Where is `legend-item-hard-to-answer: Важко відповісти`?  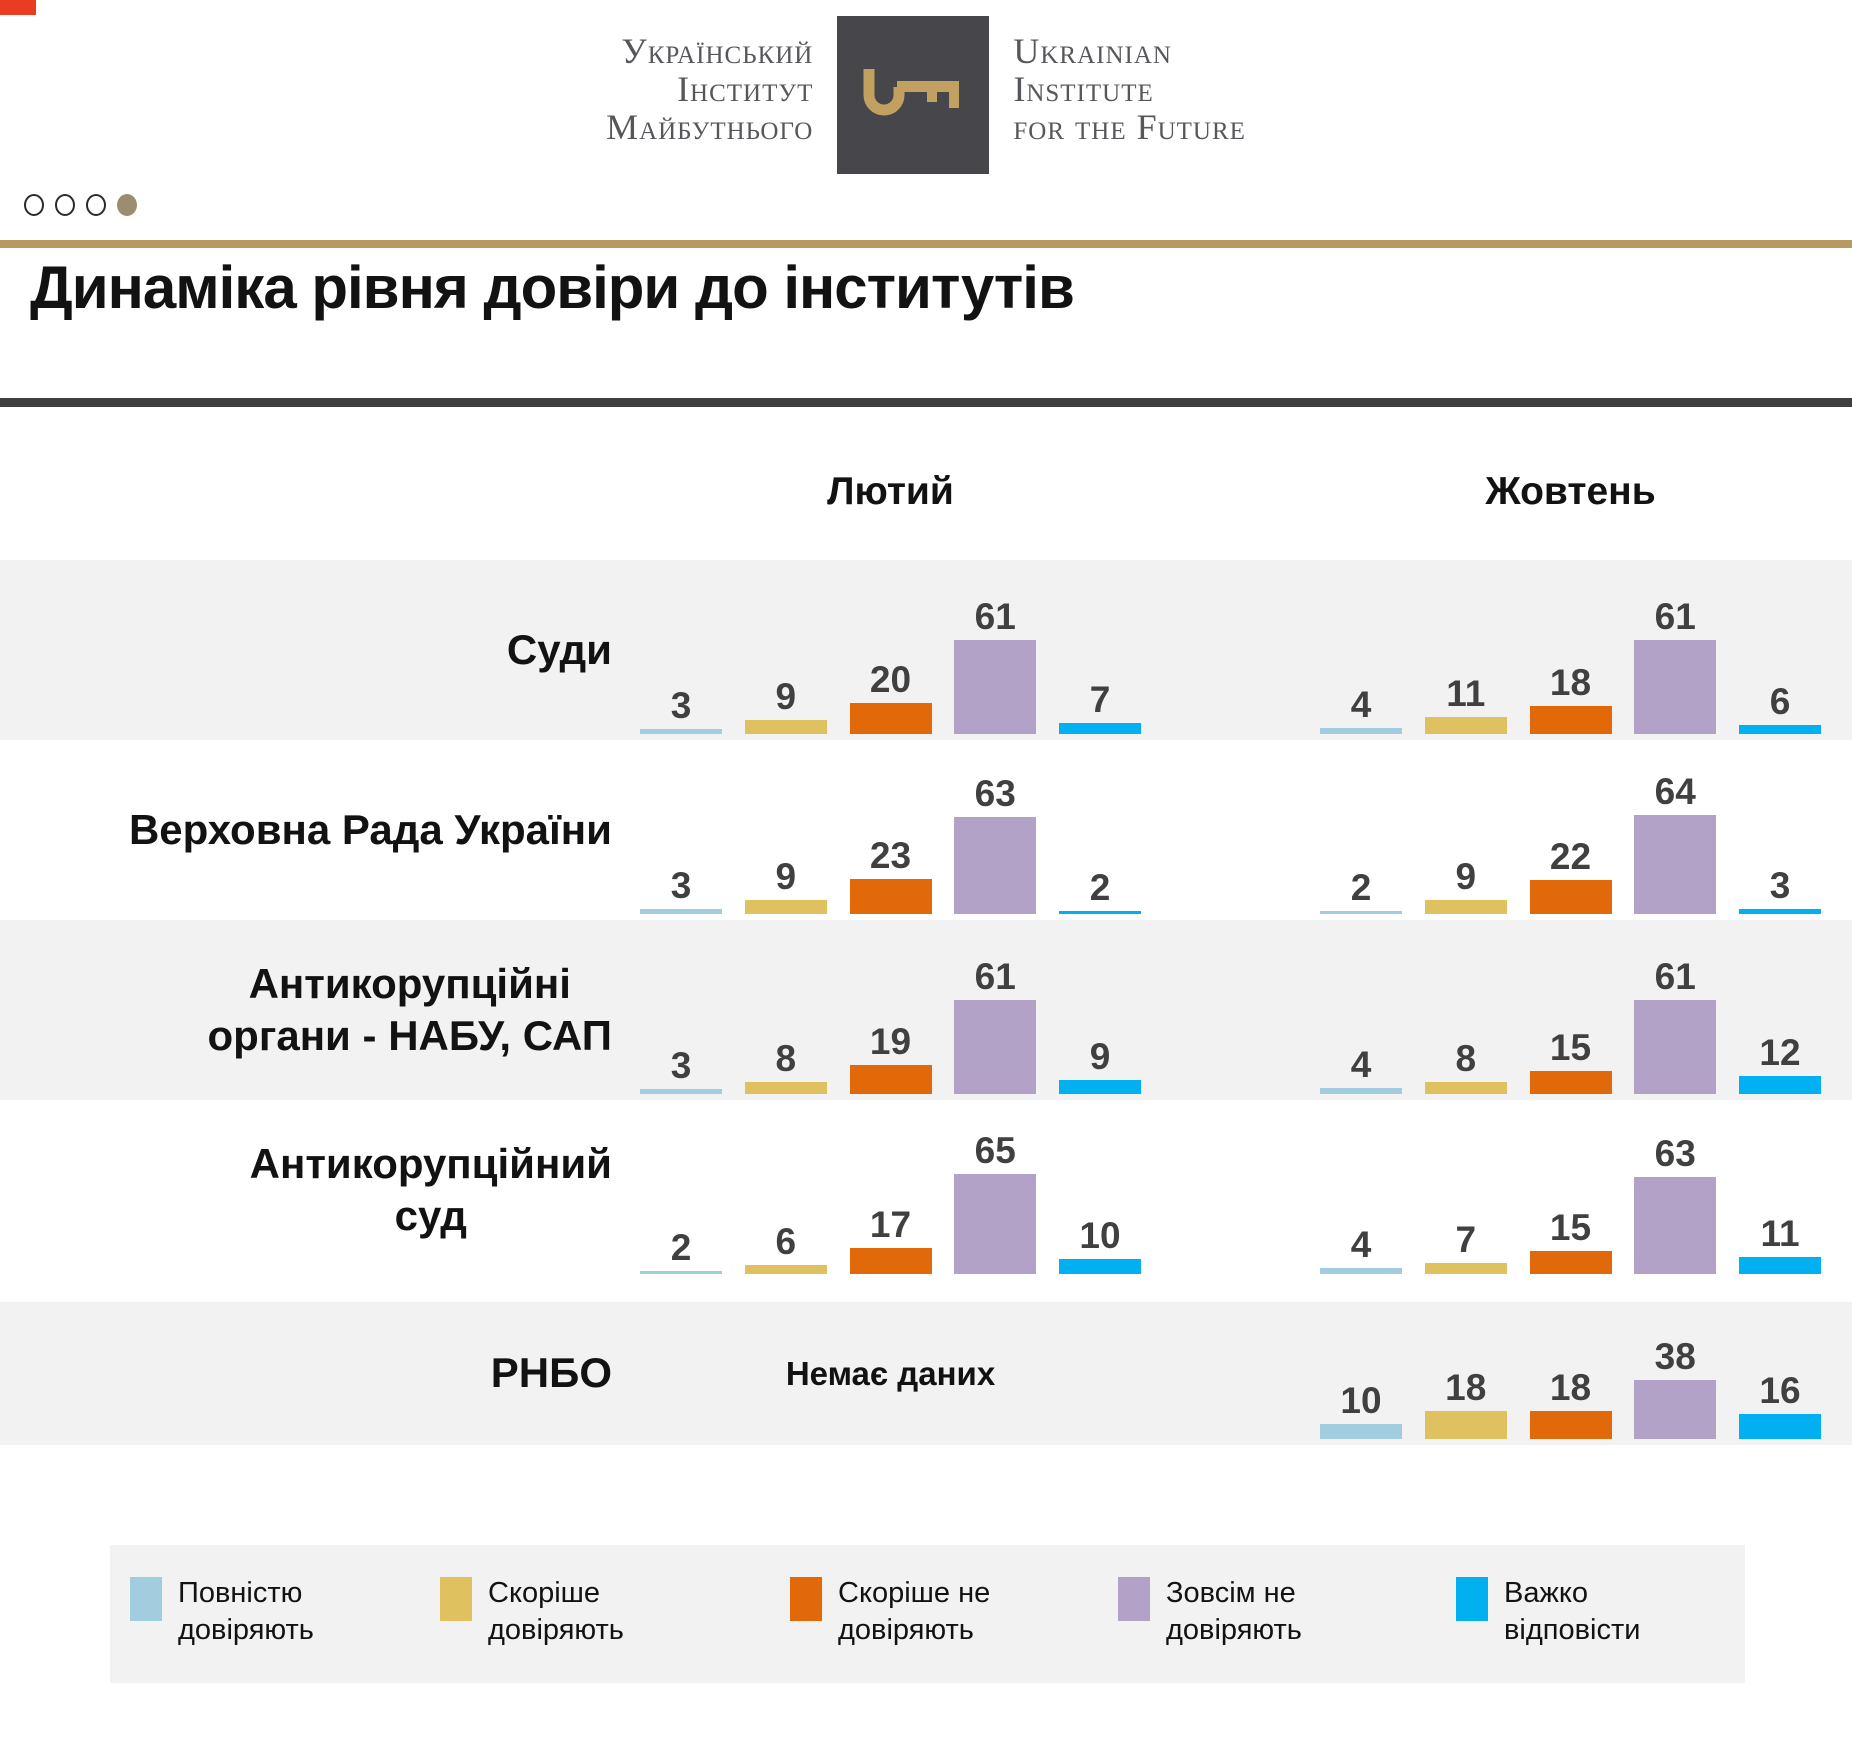
legend-item-hard-to-answer: Важко відповісти is located at coordinates (1548, 1612).